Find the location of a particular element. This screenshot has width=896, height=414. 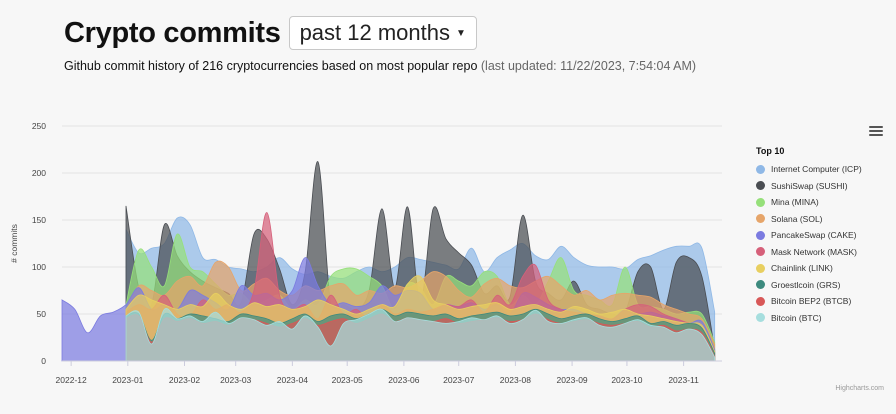

legend-label: Bitcoin BEP2 (BTCB) is located at coordinates (811, 301).